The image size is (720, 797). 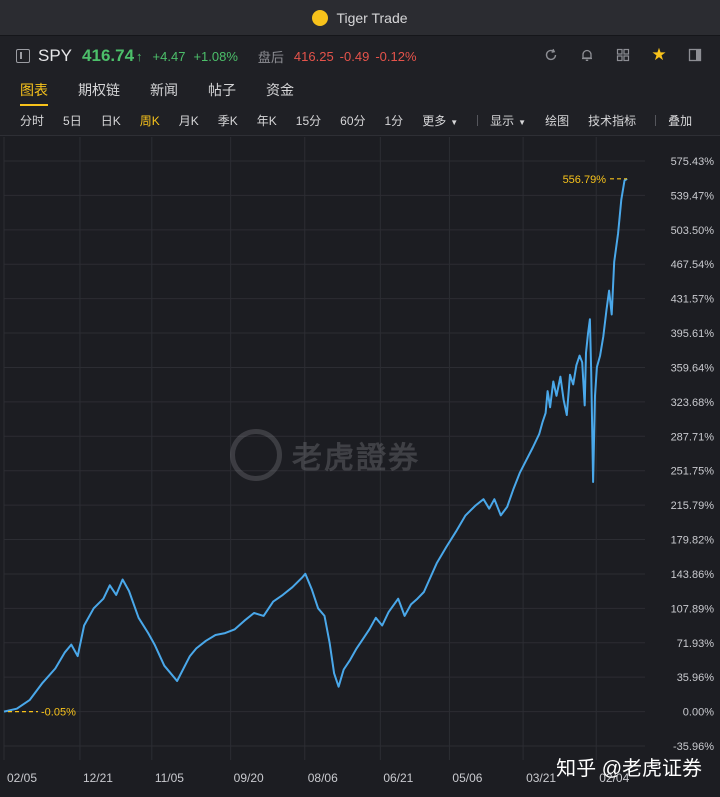 What do you see at coordinates (693, 472) in the screenshot?
I see `y-tick-label: 251.75%` at bounding box center [693, 472].